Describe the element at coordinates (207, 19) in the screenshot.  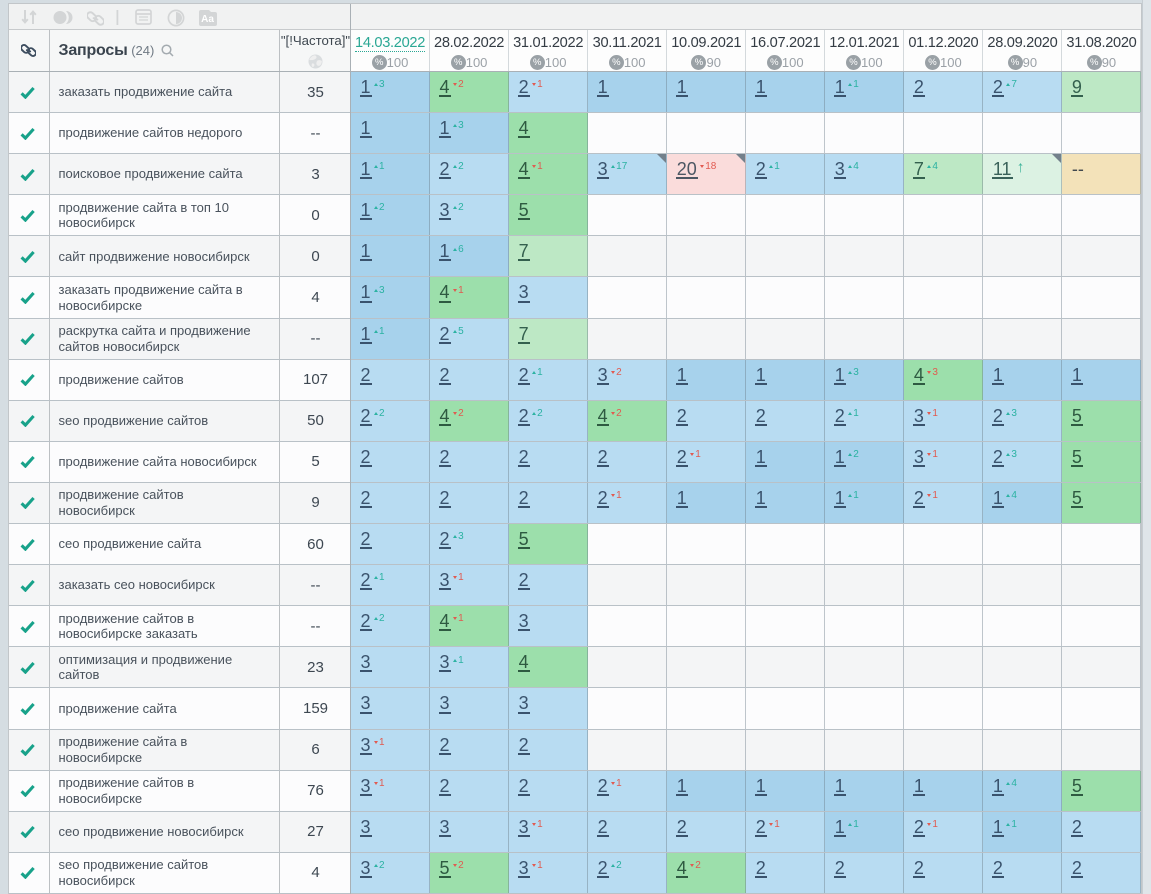
I see `svg-text: Aa` at that location.